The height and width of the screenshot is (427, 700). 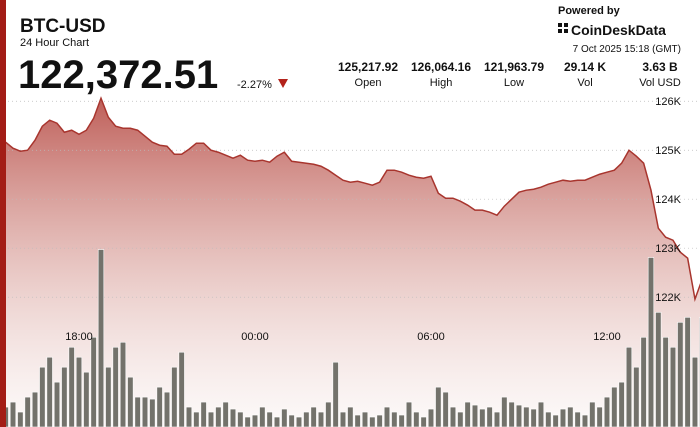 I want to click on x-tick-label: 00:00, so click(x=255, y=337).